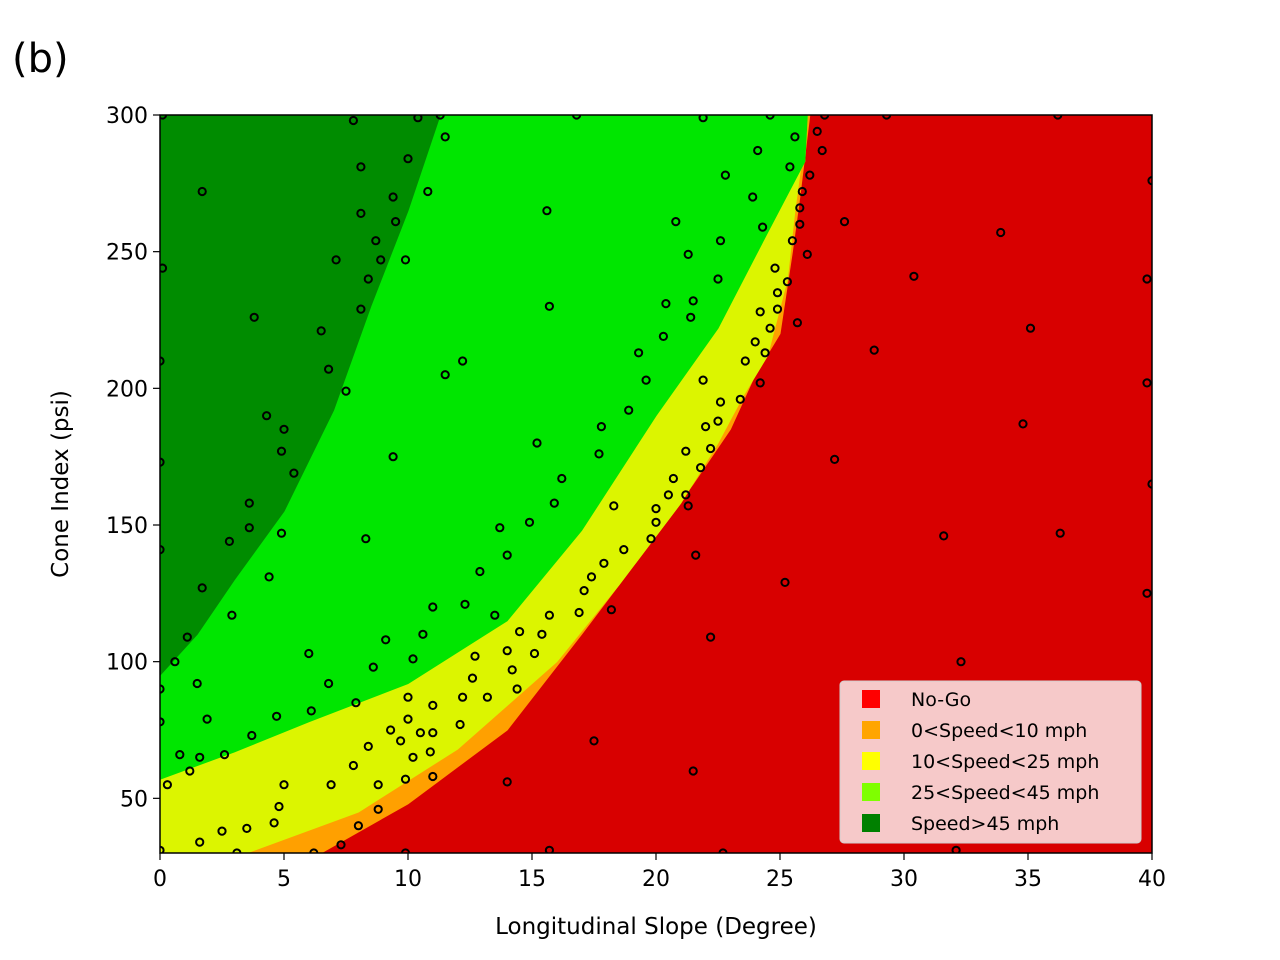  Describe the element at coordinates (656, 927) in the screenshot. I see `x-axis-label: Longitudinal Slope (Degree)` at that location.